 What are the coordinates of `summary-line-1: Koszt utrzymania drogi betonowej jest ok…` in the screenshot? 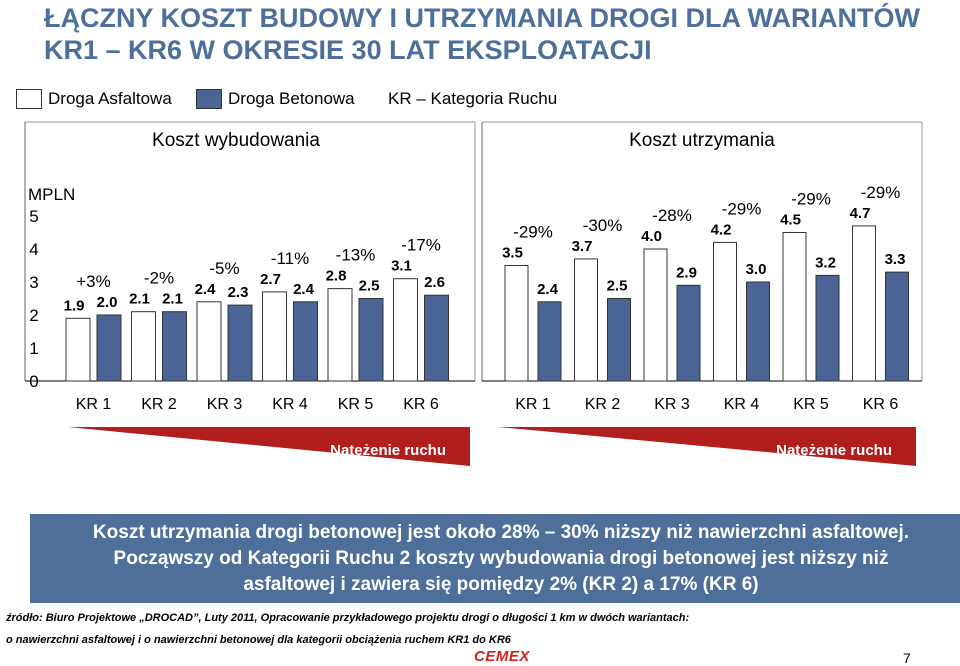 It's located at (501, 532).